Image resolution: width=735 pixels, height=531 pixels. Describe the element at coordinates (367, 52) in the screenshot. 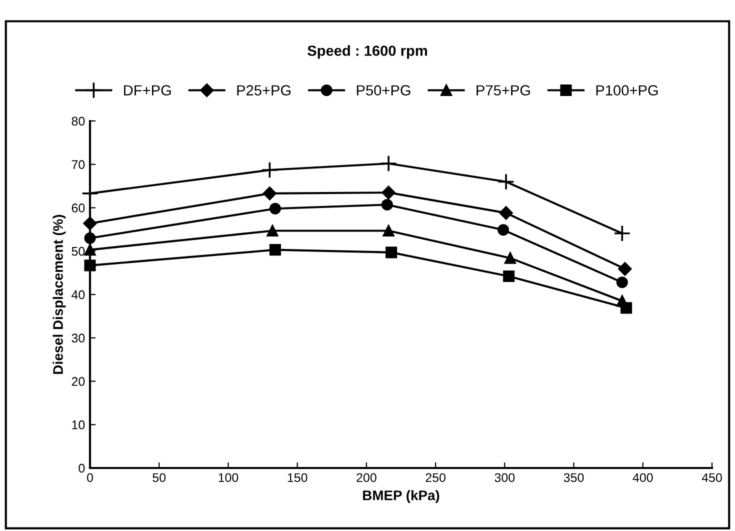

I see `chart-title: Speed : 1600 rpm` at that location.